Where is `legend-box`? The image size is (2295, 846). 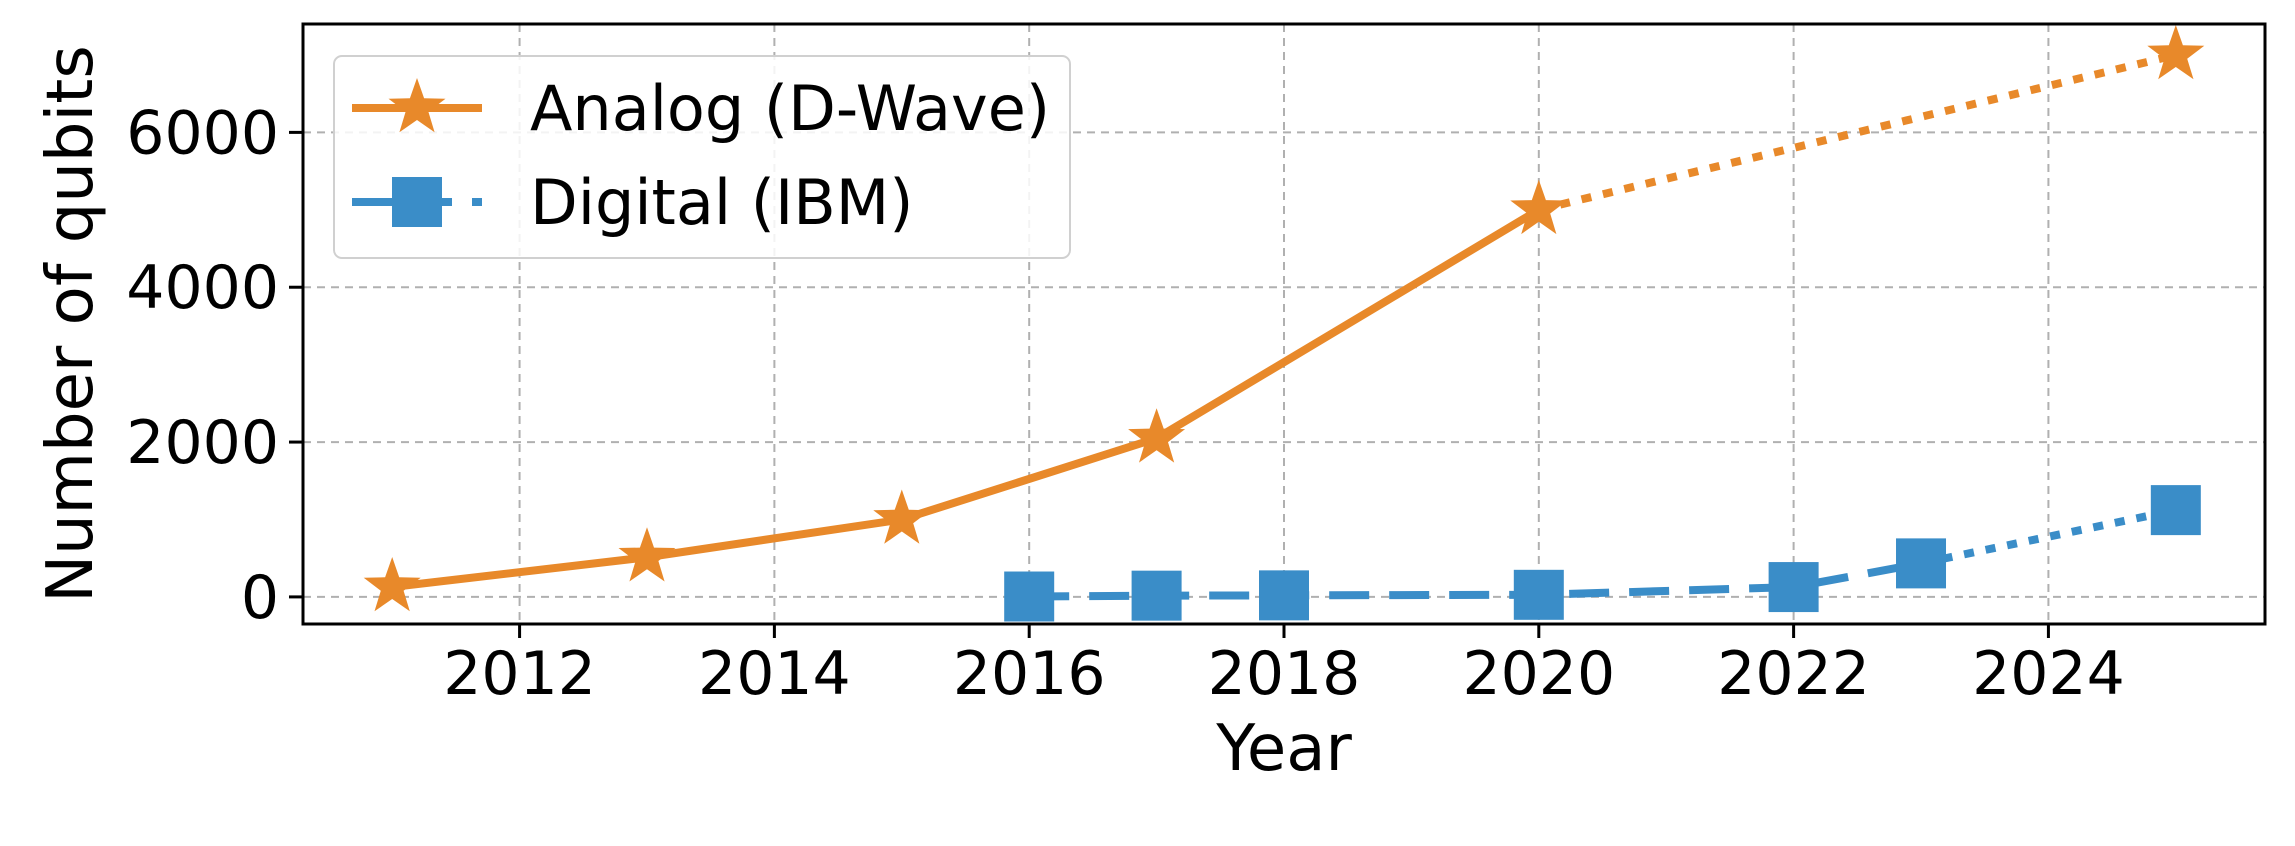
legend-box is located at coordinates (702, 157).